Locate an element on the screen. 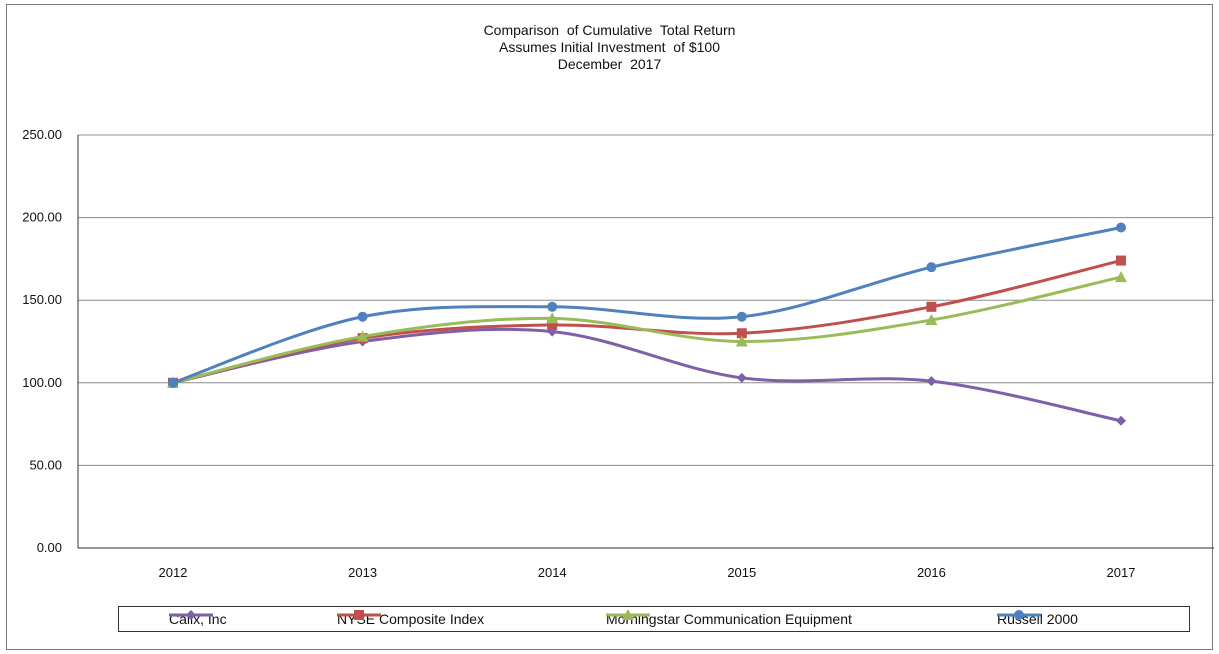 The height and width of the screenshot is (654, 1219). x-tick-label-2014: 2014 is located at coordinates (552, 572).